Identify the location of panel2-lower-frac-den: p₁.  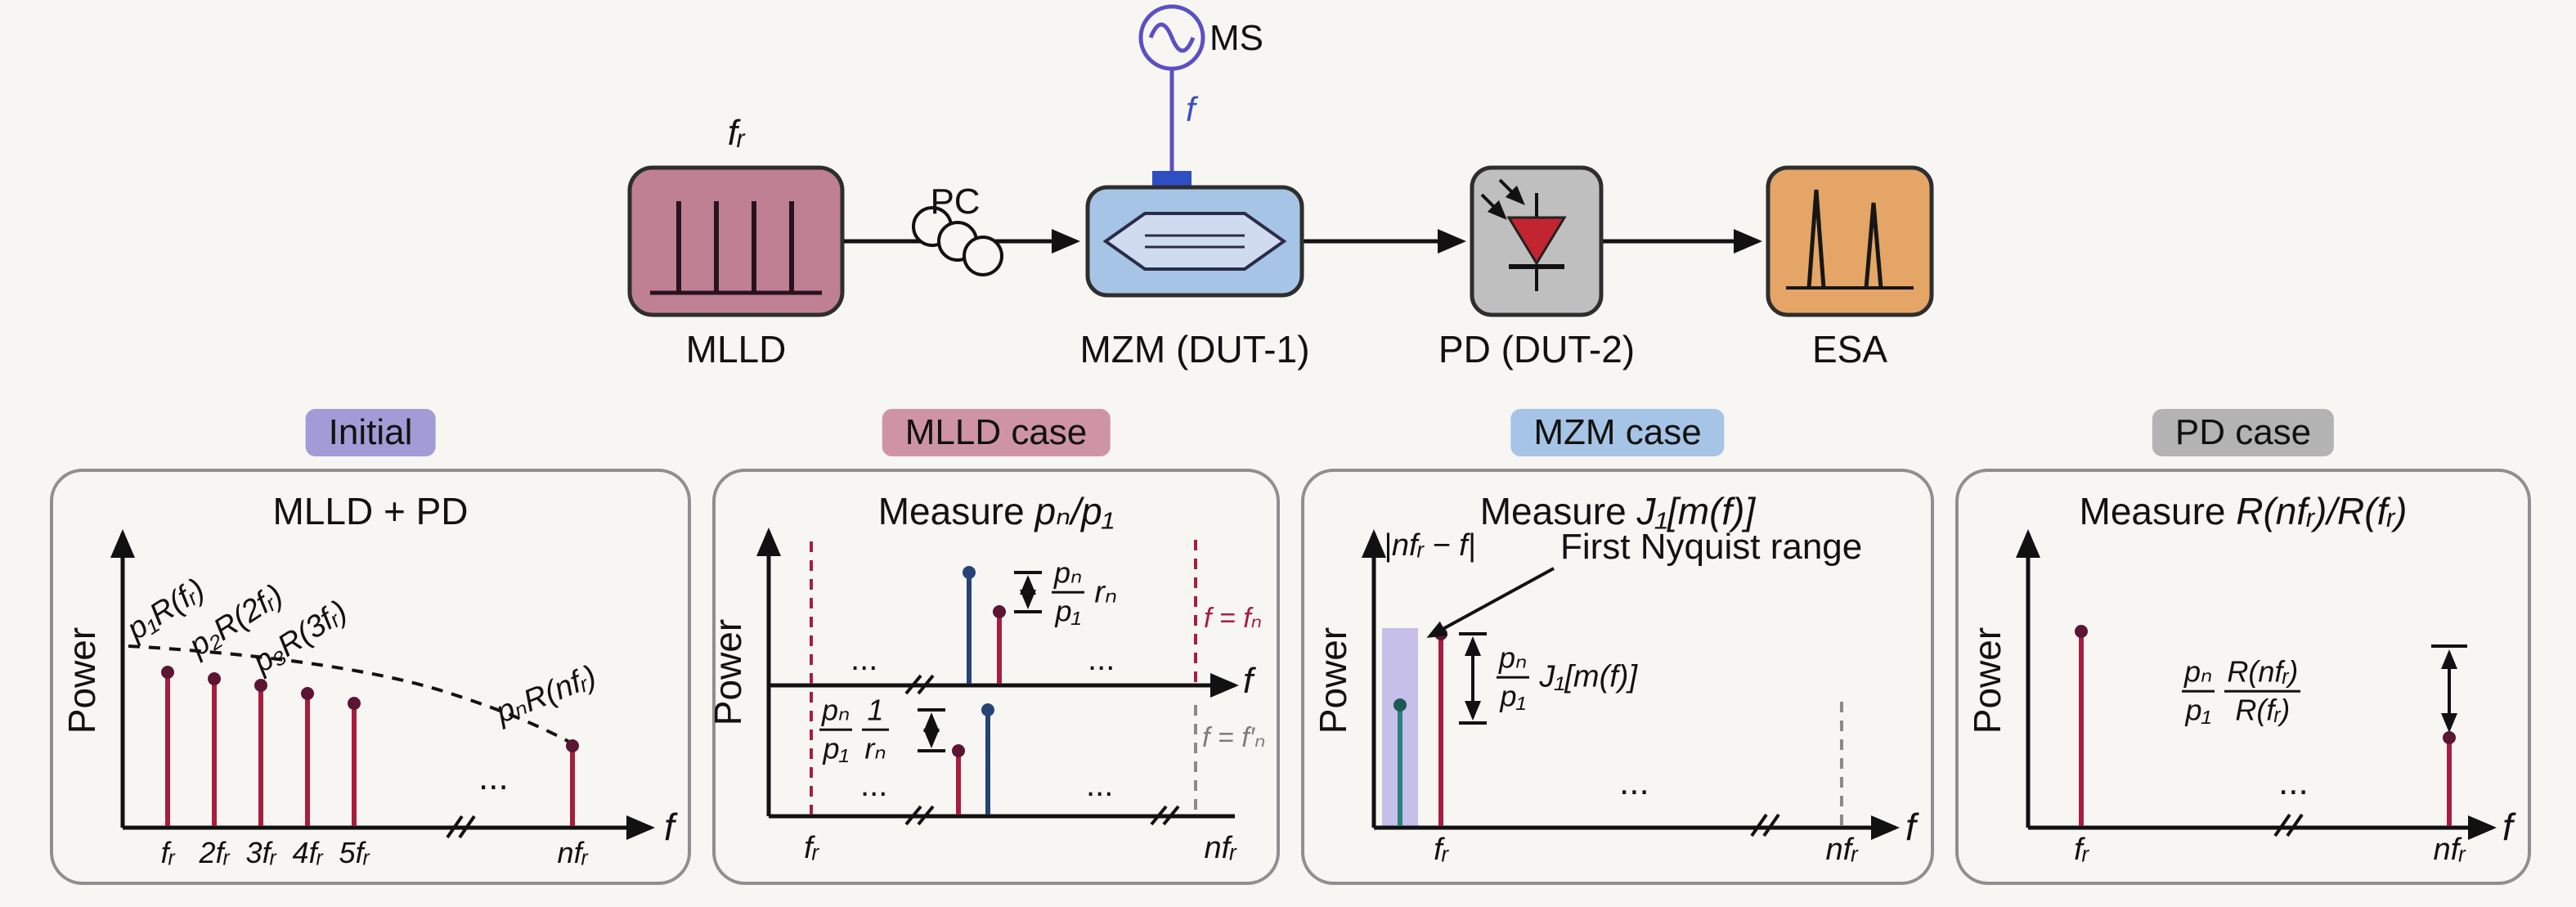
(836, 748).